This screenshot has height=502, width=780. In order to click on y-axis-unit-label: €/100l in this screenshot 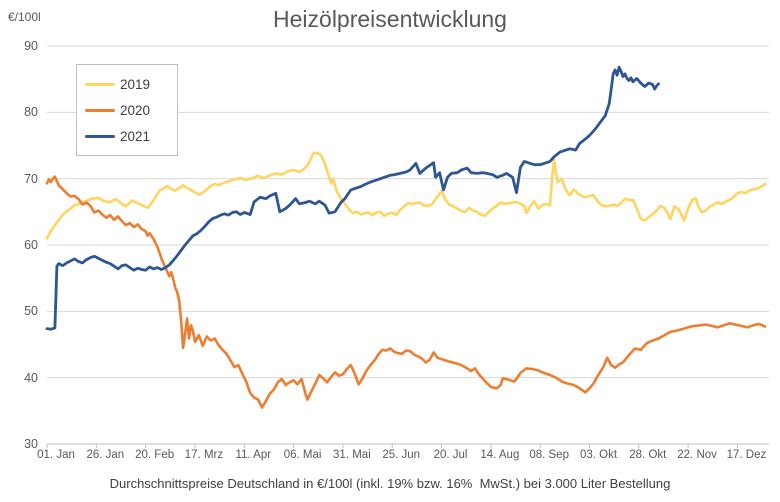, I will do `click(24, 17)`.